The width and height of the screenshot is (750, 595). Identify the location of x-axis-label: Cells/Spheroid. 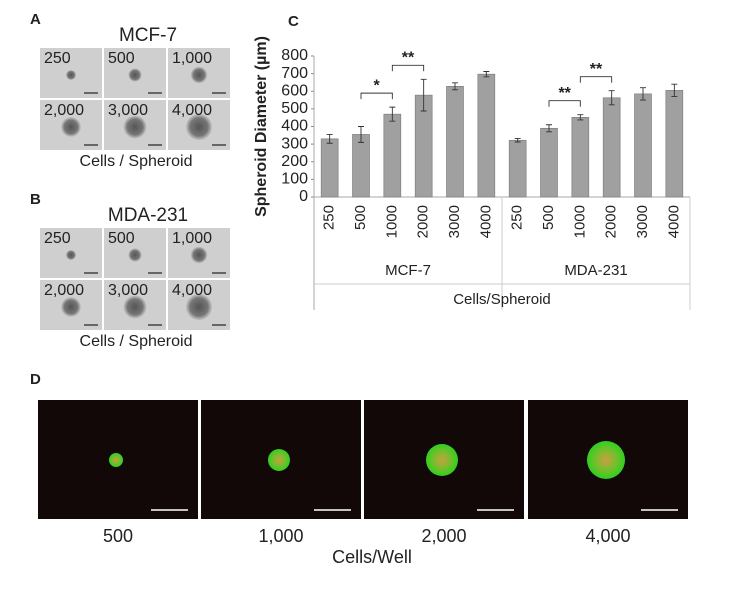
(502, 299).